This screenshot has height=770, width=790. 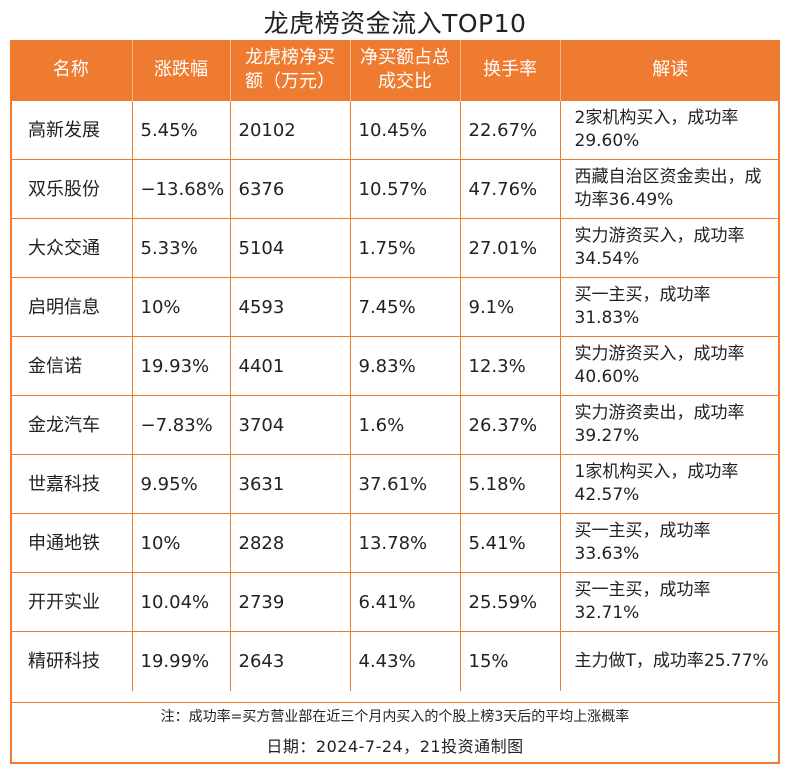 I want to click on change-pct: −13.68%, so click(x=180, y=189).